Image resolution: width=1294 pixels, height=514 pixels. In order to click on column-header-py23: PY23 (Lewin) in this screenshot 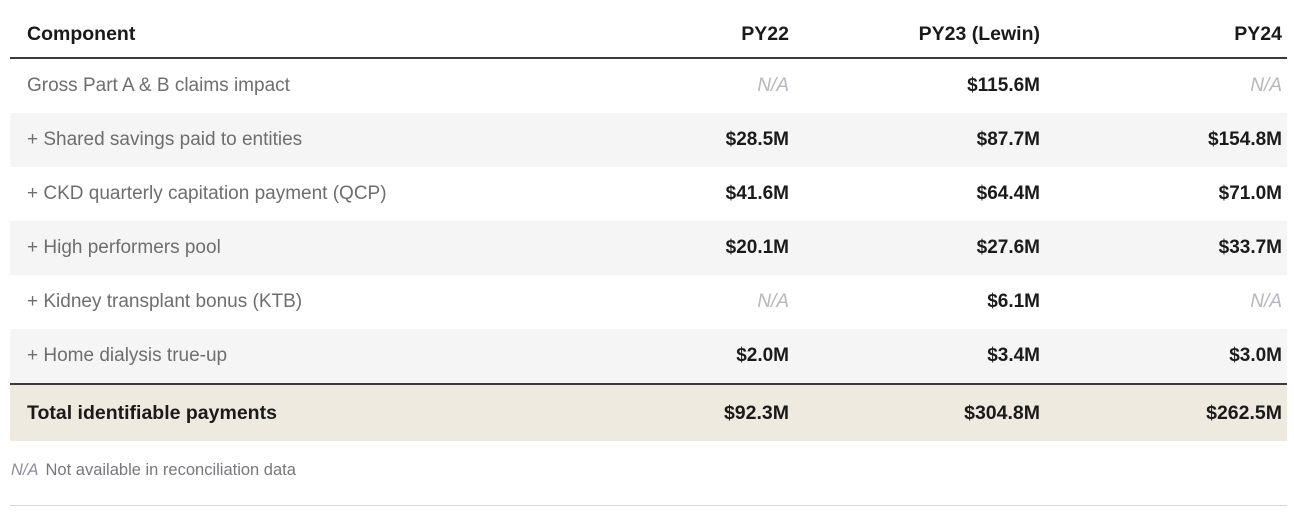, I will do `click(979, 34)`.